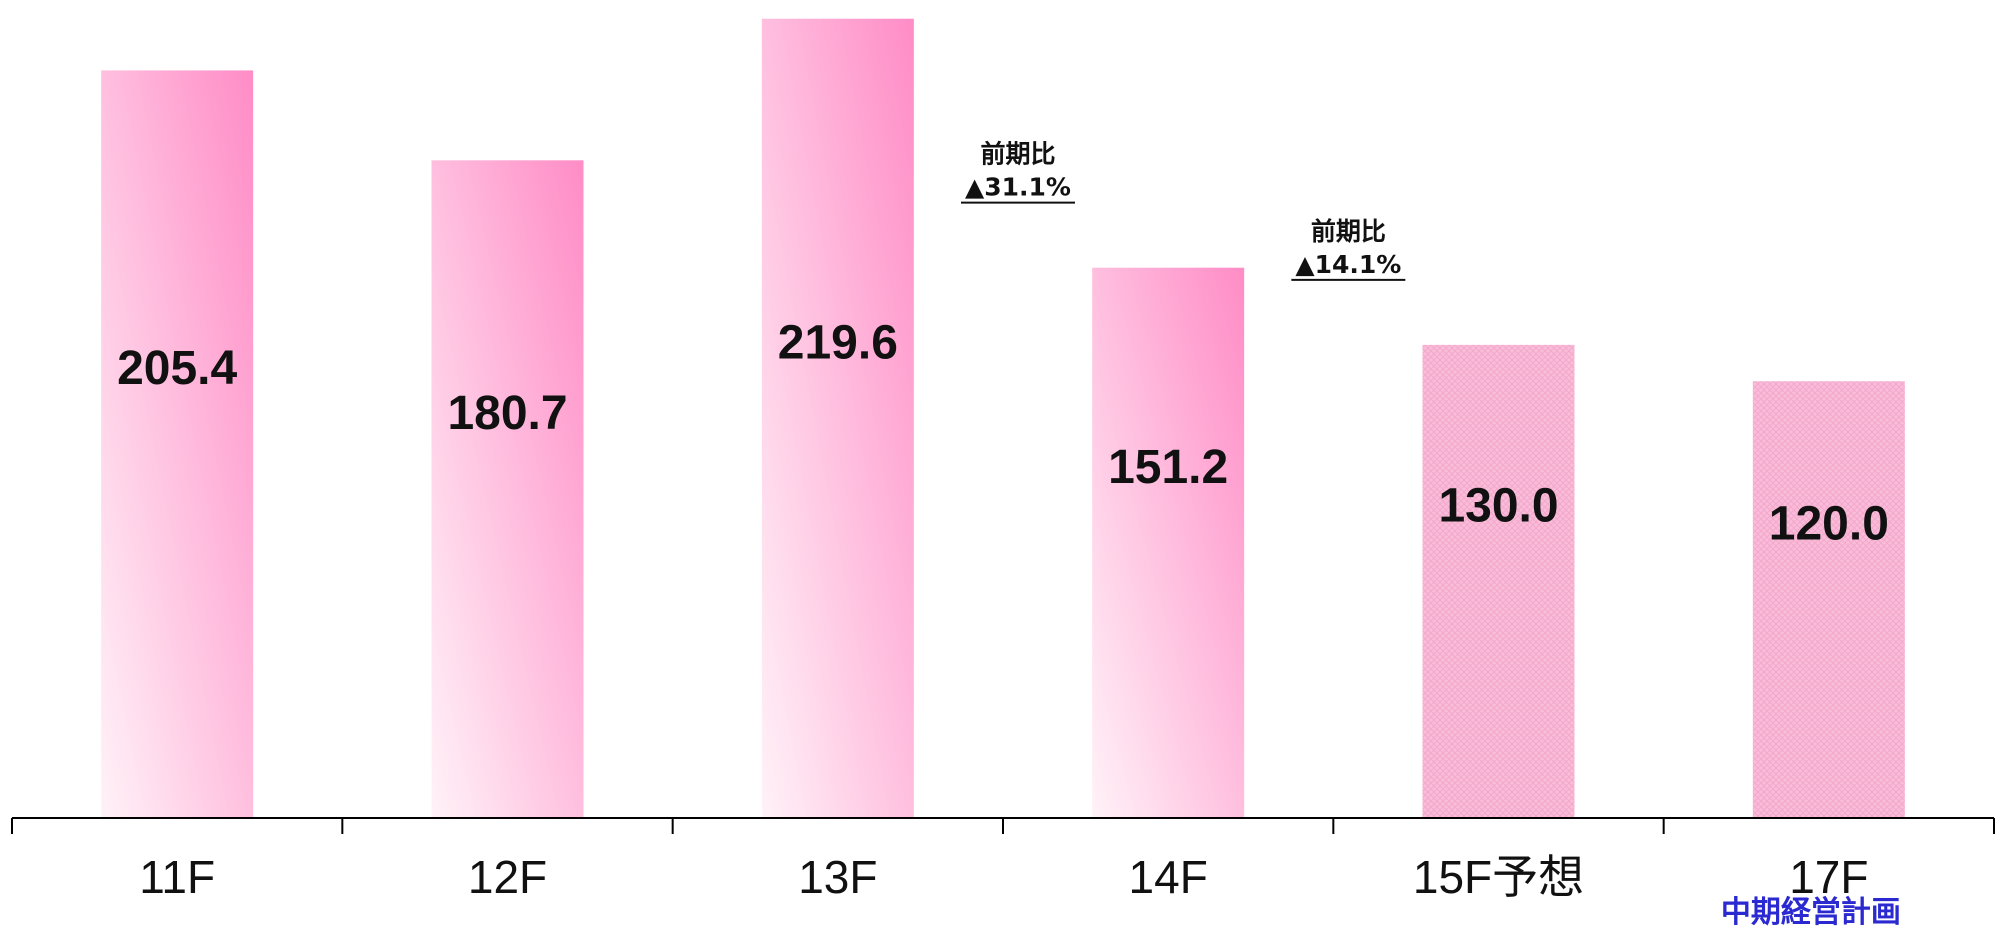 This screenshot has height=928, width=2004. Describe the element at coordinates (1168, 542) in the screenshot. I see `bar-14F` at that location.